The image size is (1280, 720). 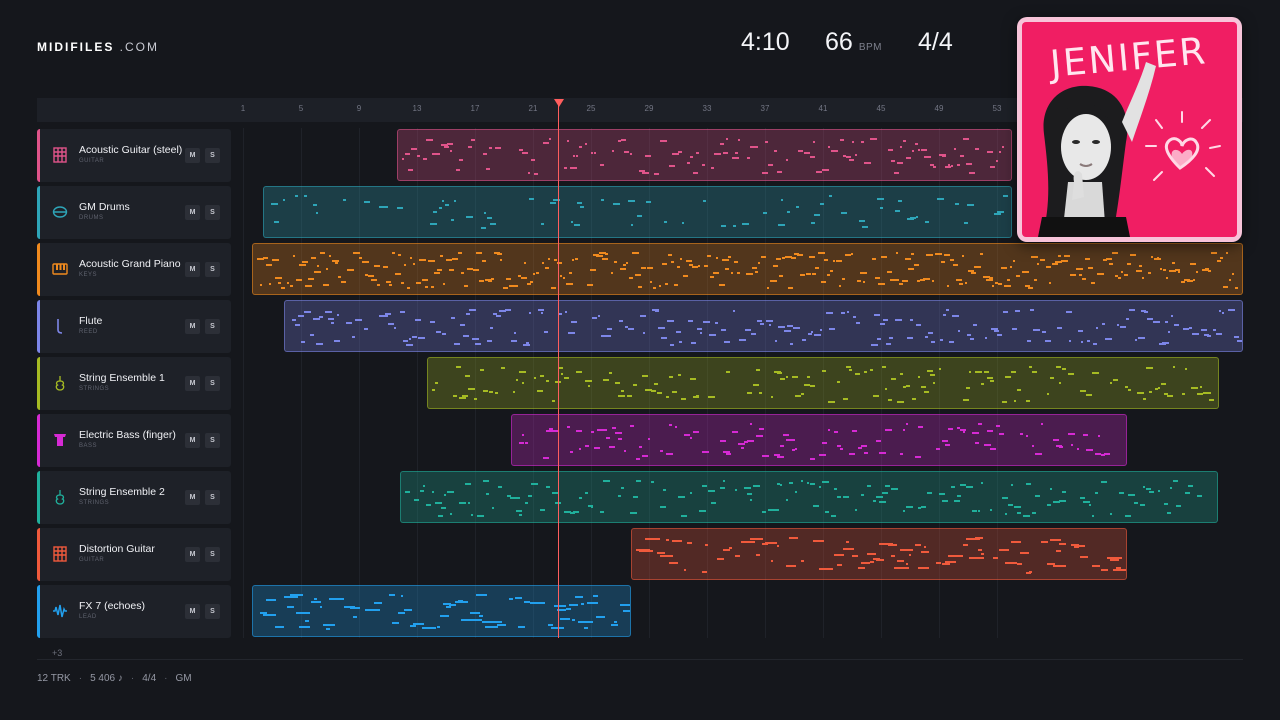 What do you see at coordinates (91, 321) in the screenshot?
I see `track-name: Flute` at bounding box center [91, 321].